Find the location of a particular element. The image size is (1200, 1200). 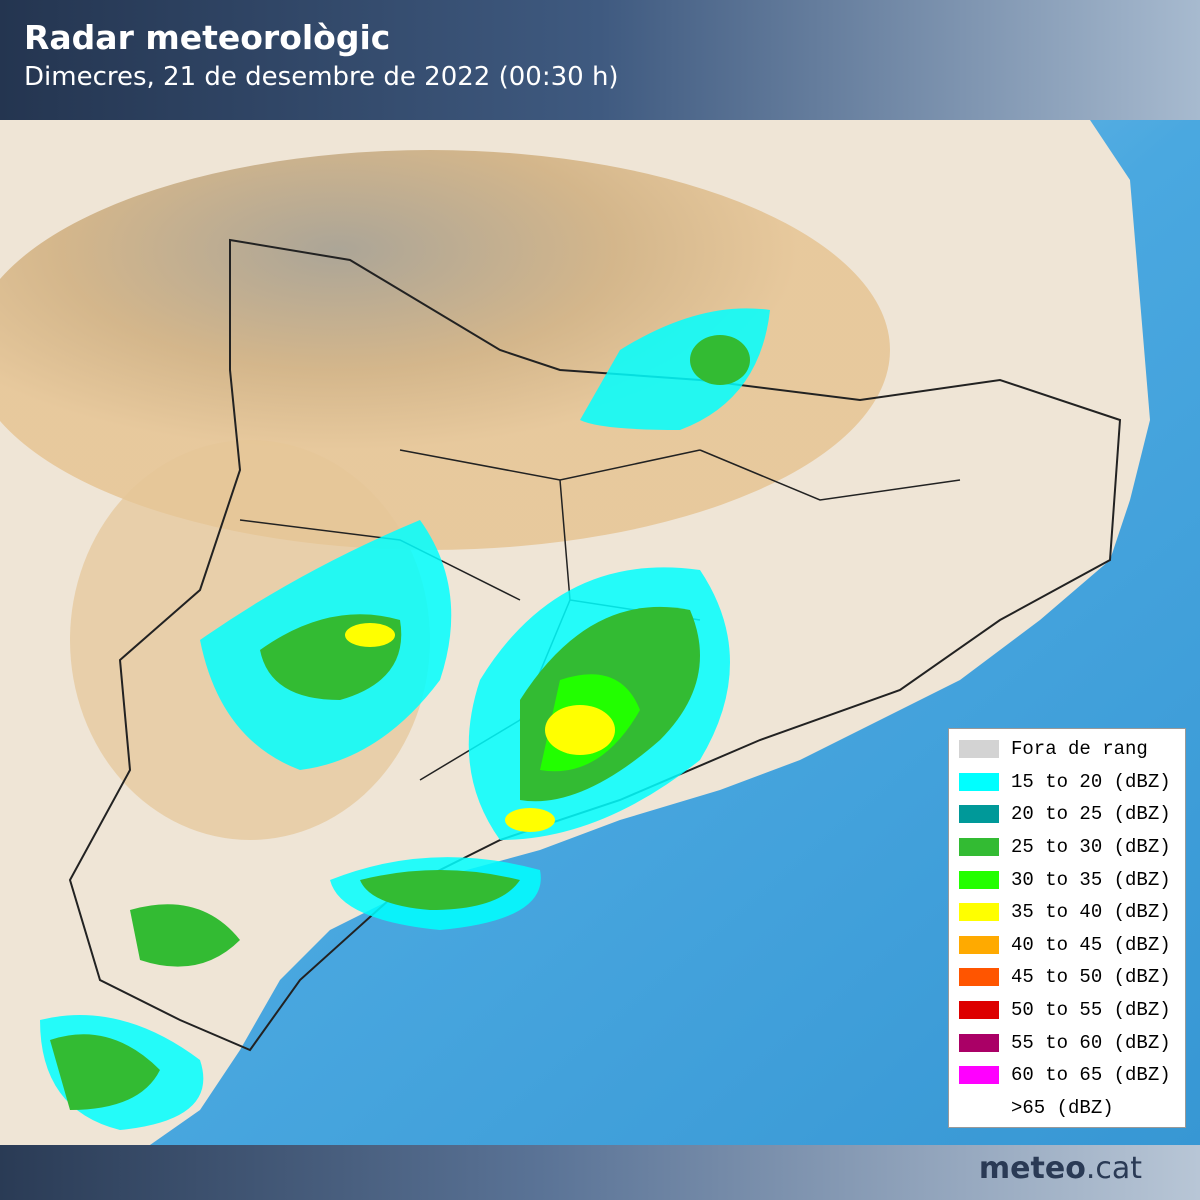

legend-item: 40 to 45 (dBZ) is located at coordinates (1067, 945).